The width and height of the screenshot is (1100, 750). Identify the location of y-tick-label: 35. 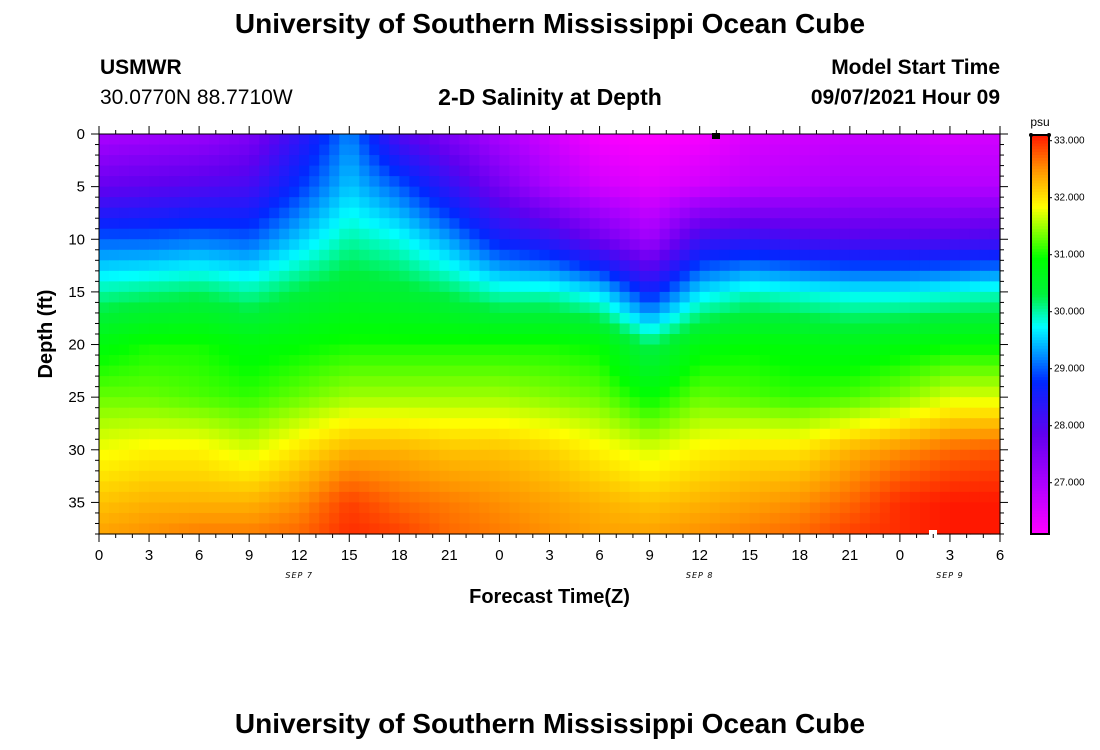
(76, 502).